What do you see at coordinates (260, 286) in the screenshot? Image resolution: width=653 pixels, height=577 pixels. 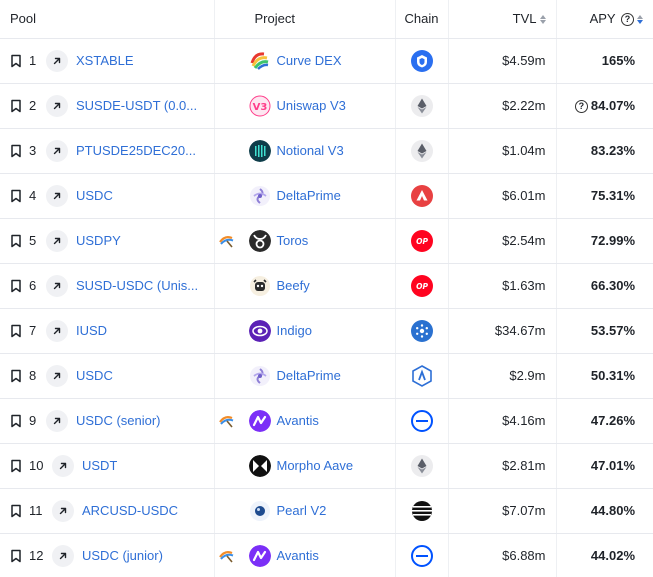 I see `beefy-logo-icon` at bounding box center [260, 286].